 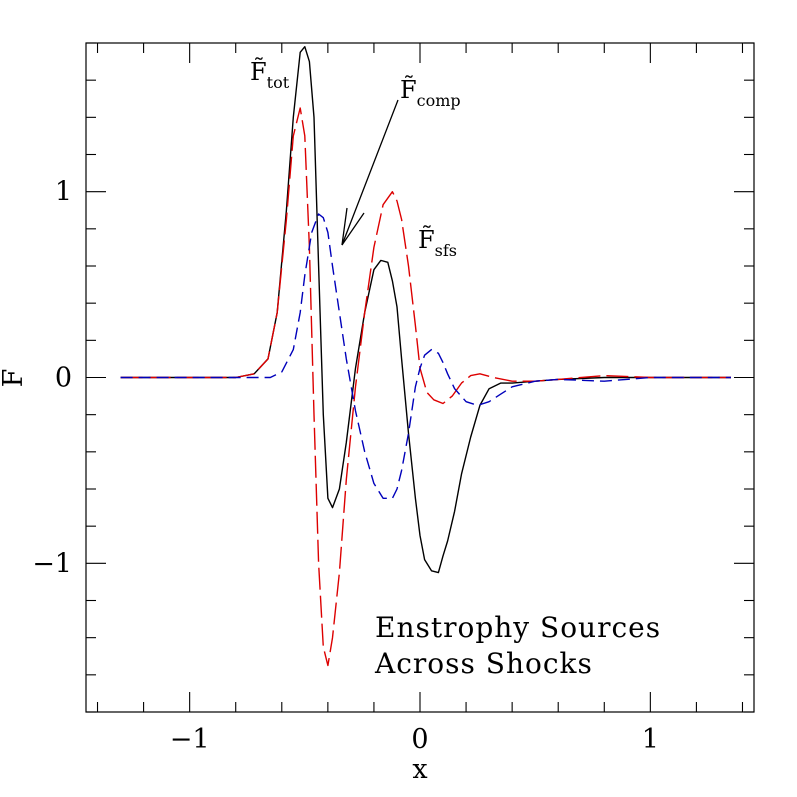 What do you see at coordinates (270, 75) in the screenshot?
I see `label-tot: F̃tot` at bounding box center [270, 75].